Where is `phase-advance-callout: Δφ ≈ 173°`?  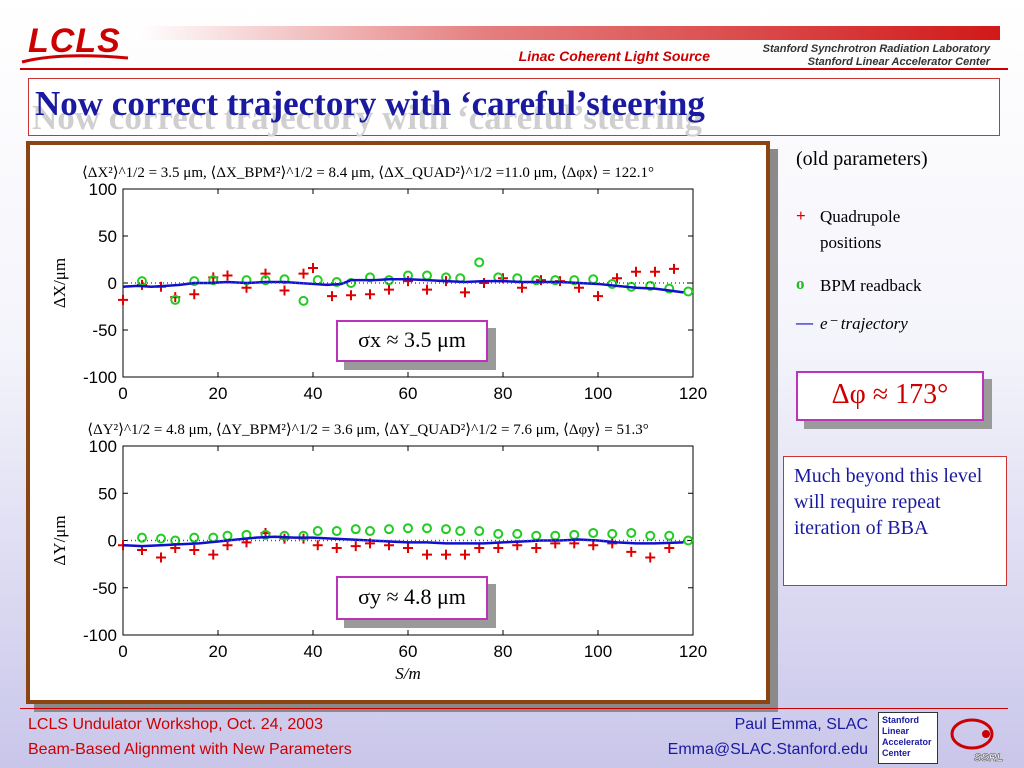 phase-advance-callout: Δφ ≈ 173° is located at coordinates (890, 396).